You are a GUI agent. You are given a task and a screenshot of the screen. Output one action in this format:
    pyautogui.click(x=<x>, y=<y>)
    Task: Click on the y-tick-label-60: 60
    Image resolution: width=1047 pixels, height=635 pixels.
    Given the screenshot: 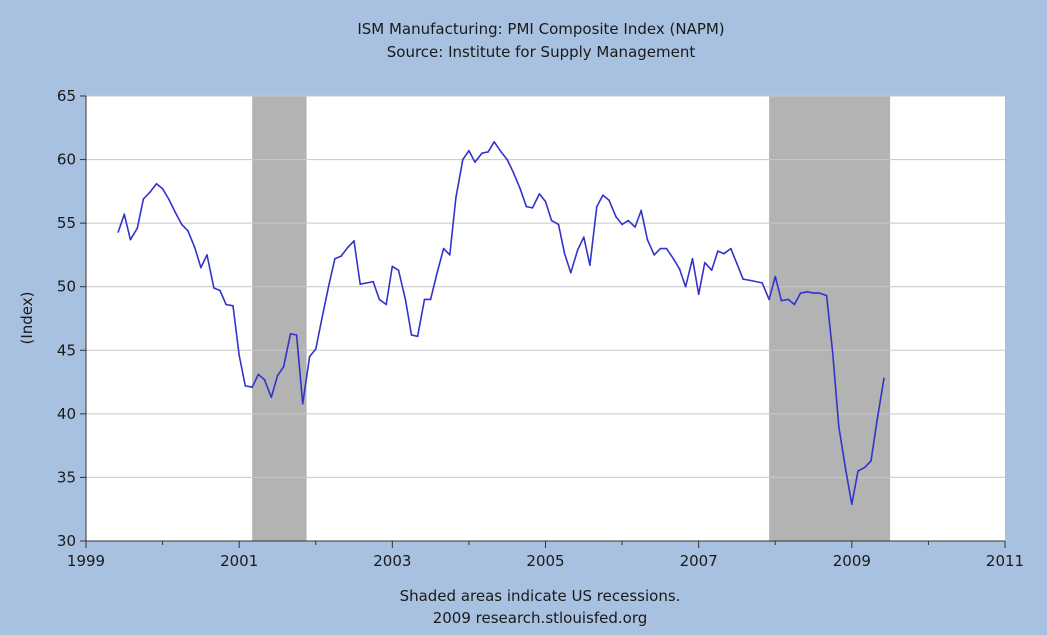 What is the action you would take?
    pyautogui.click(x=66, y=160)
    